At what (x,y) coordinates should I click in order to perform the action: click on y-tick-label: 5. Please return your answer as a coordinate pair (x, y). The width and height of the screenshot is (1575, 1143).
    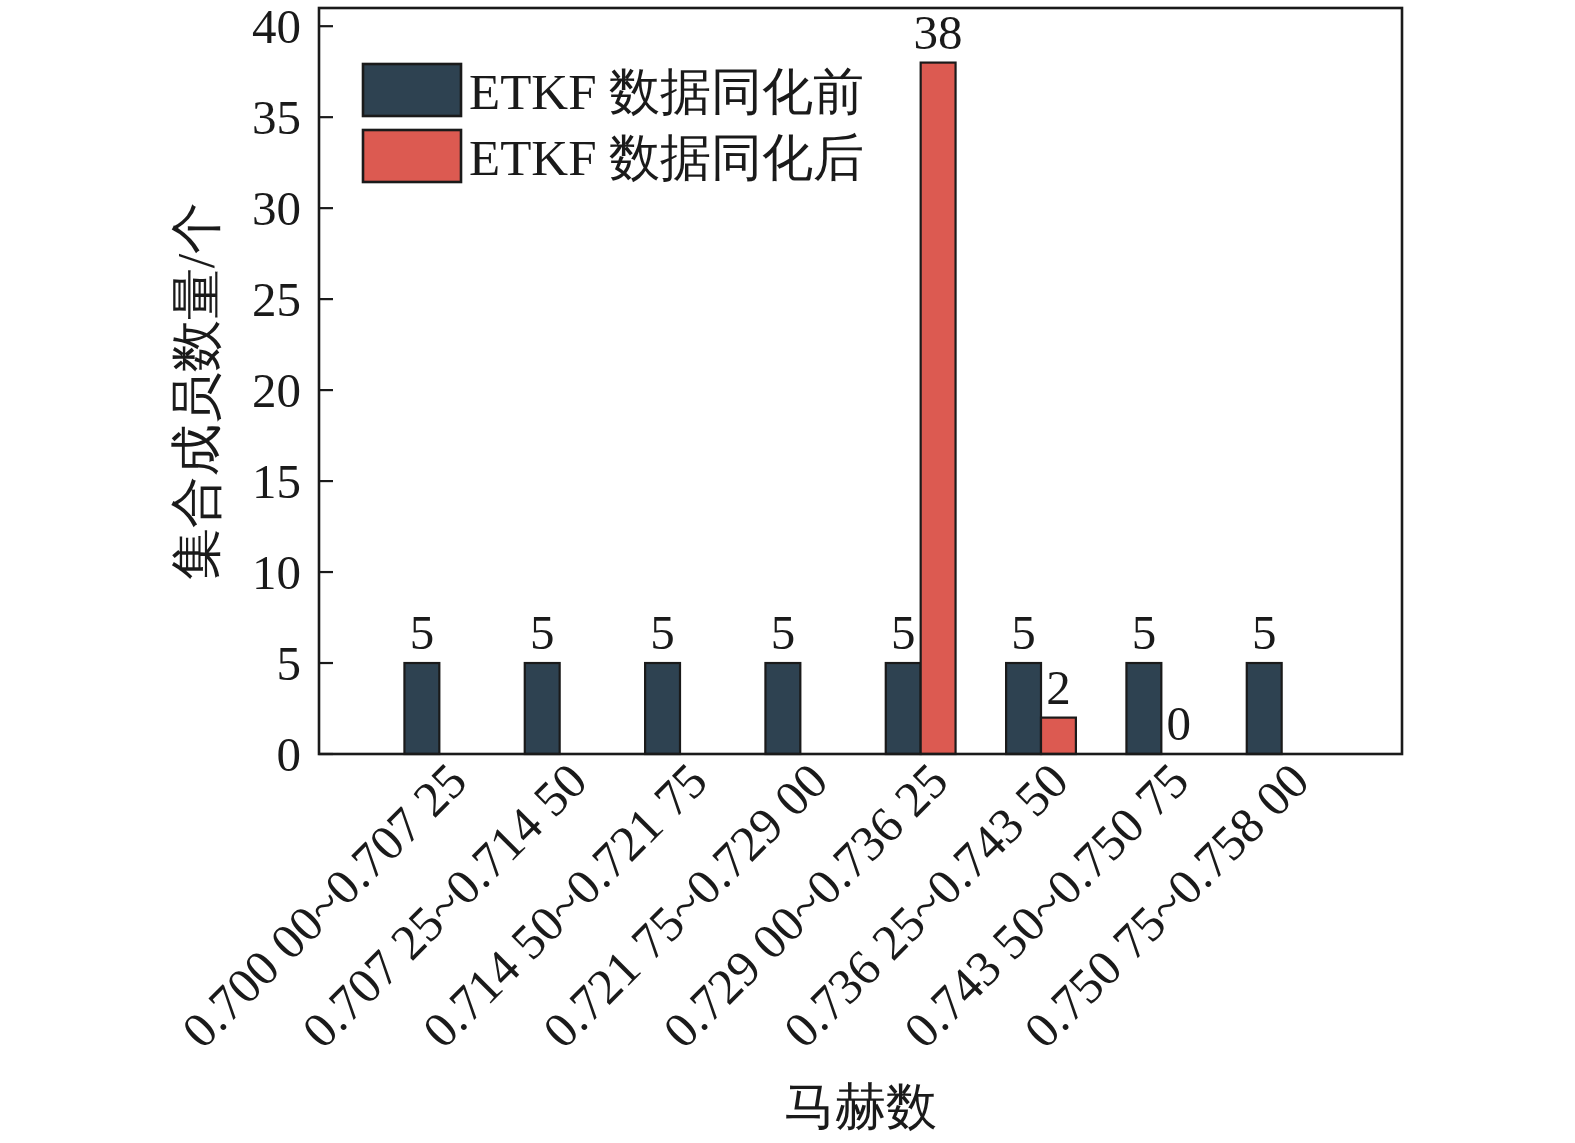
    Looking at the image, I should click on (288, 664).